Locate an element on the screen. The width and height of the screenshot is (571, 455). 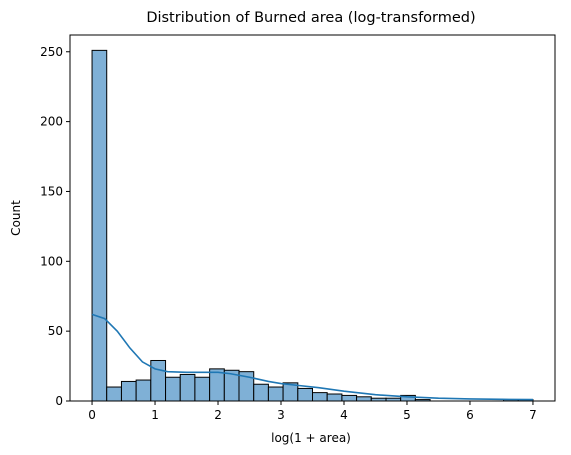
x-tick-label: 4 is located at coordinates (344, 415).